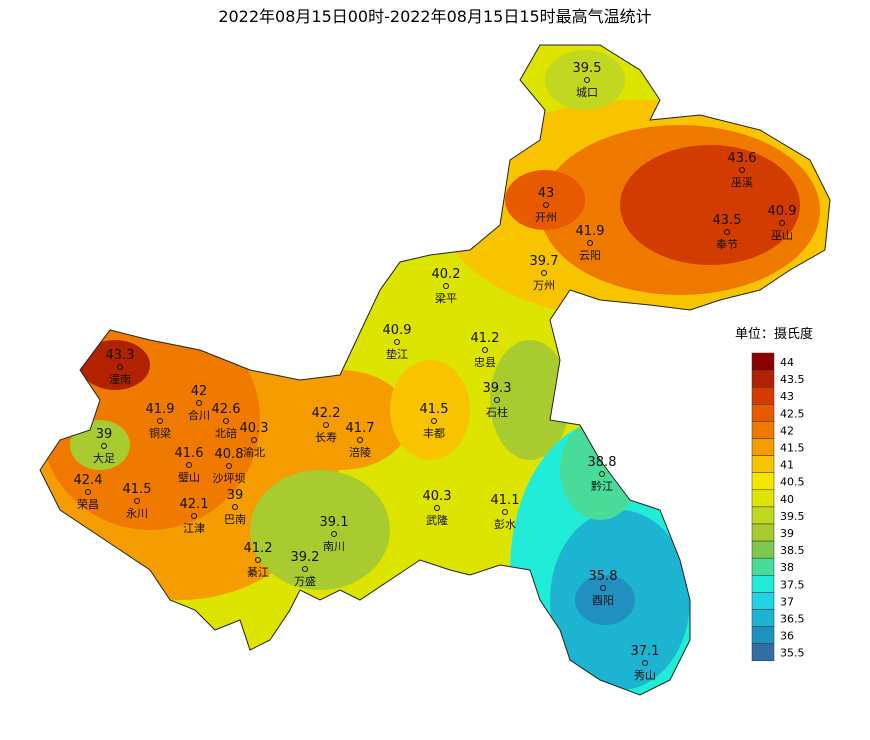  I want to click on legend-label: 37, so click(787, 601).